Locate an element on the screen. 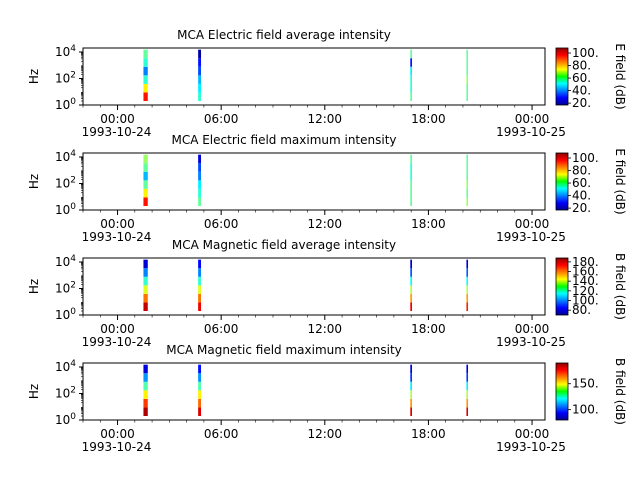 The height and width of the screenshot is (480, 640). plot-area is located at coordinates (314, 181).